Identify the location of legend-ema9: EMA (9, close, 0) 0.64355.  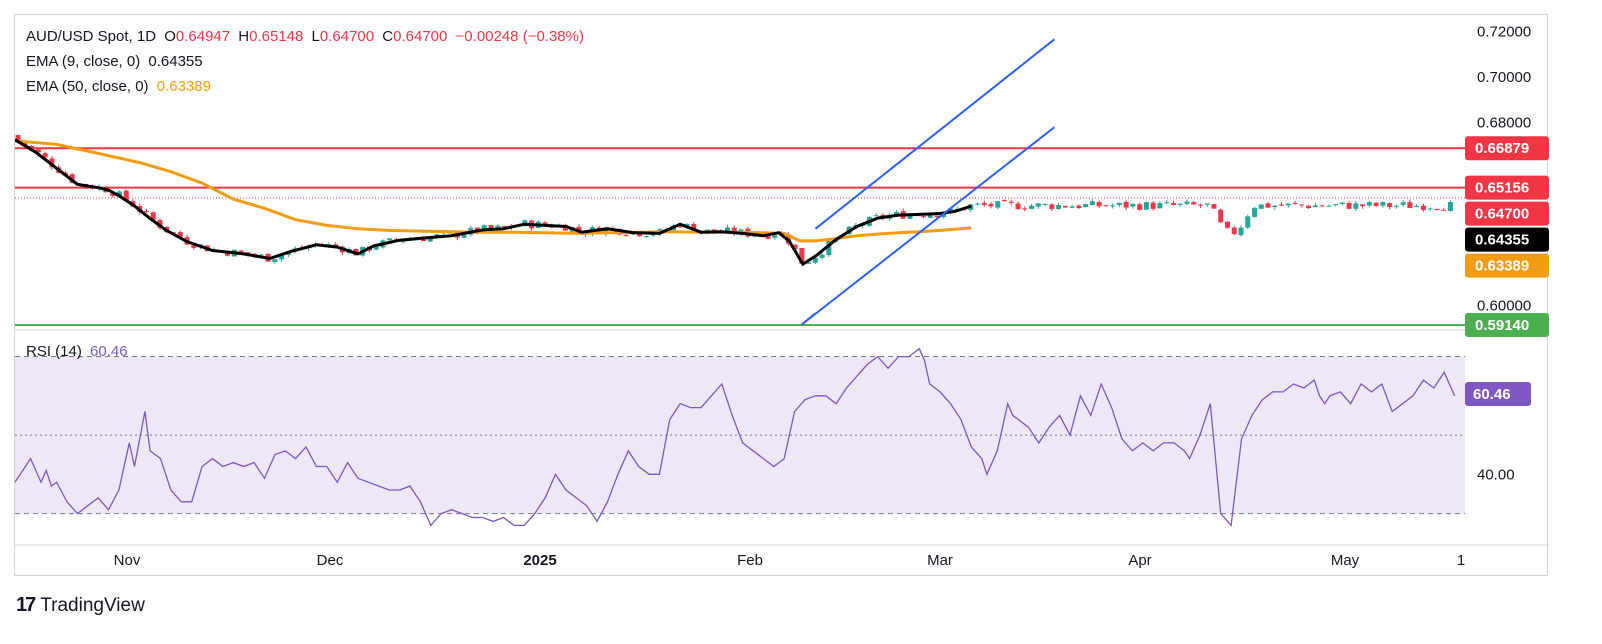
(116, 61).